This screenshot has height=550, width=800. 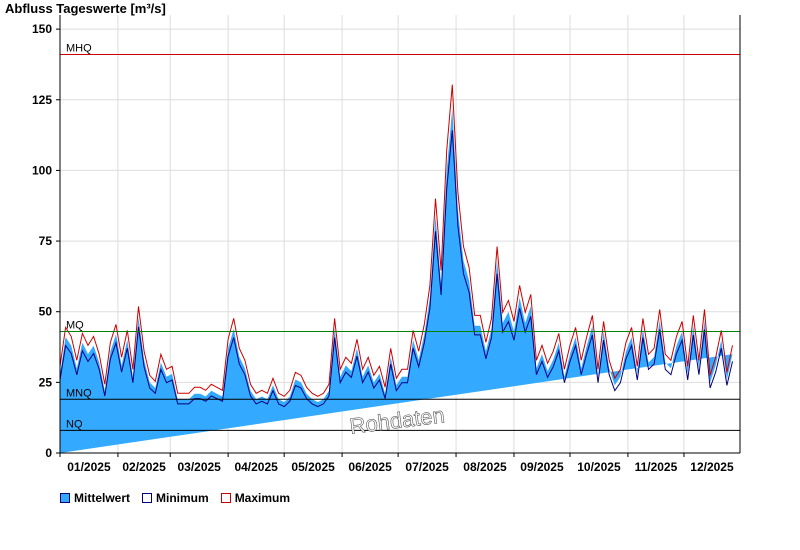 I want to click on legend-label-mean: Mittelwert, so click(x=102, y=498).